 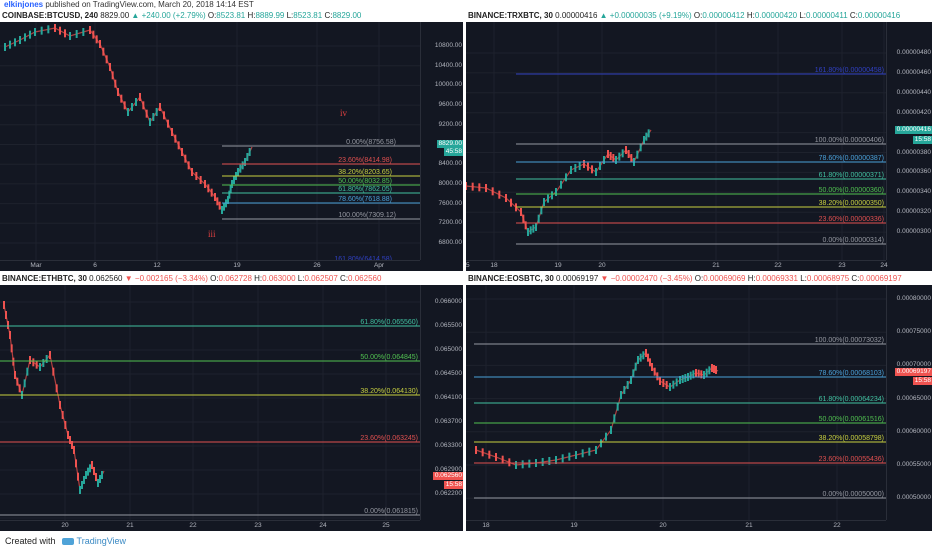 I want to click on time-tick-label: 21, so click(x=716, y=265).